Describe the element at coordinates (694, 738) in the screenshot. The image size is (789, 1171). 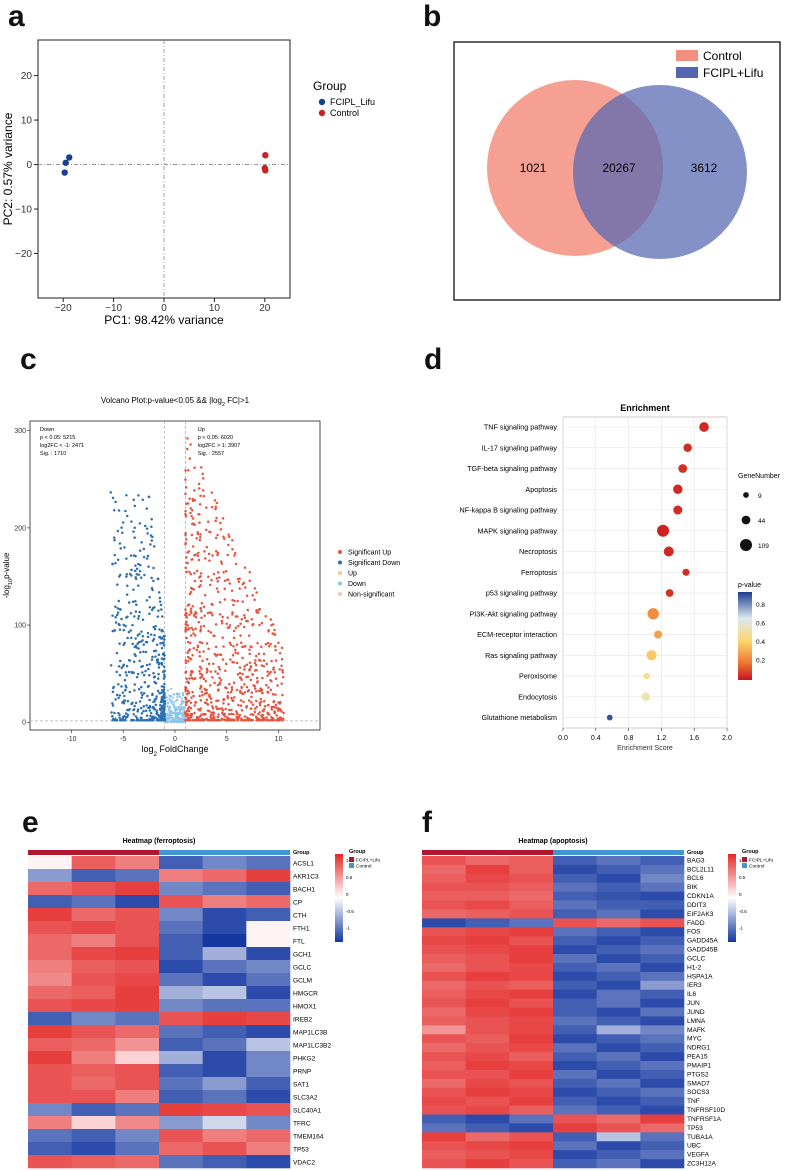
I see `enrichment-xtick-label: 1.6` at that location.